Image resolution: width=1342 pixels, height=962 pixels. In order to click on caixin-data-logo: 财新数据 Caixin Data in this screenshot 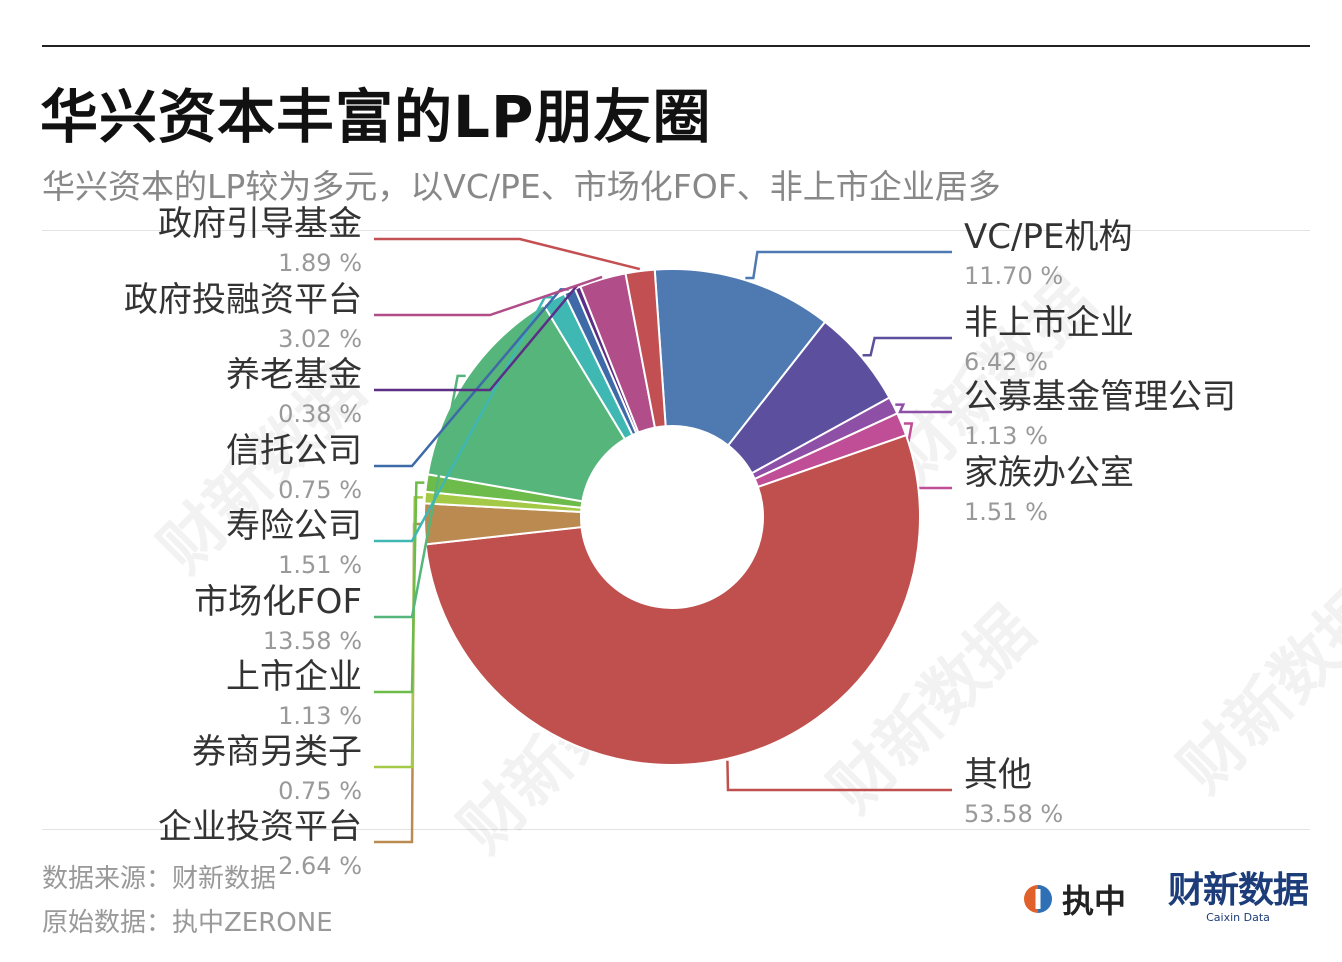, I will do `click(1238, 897)`.